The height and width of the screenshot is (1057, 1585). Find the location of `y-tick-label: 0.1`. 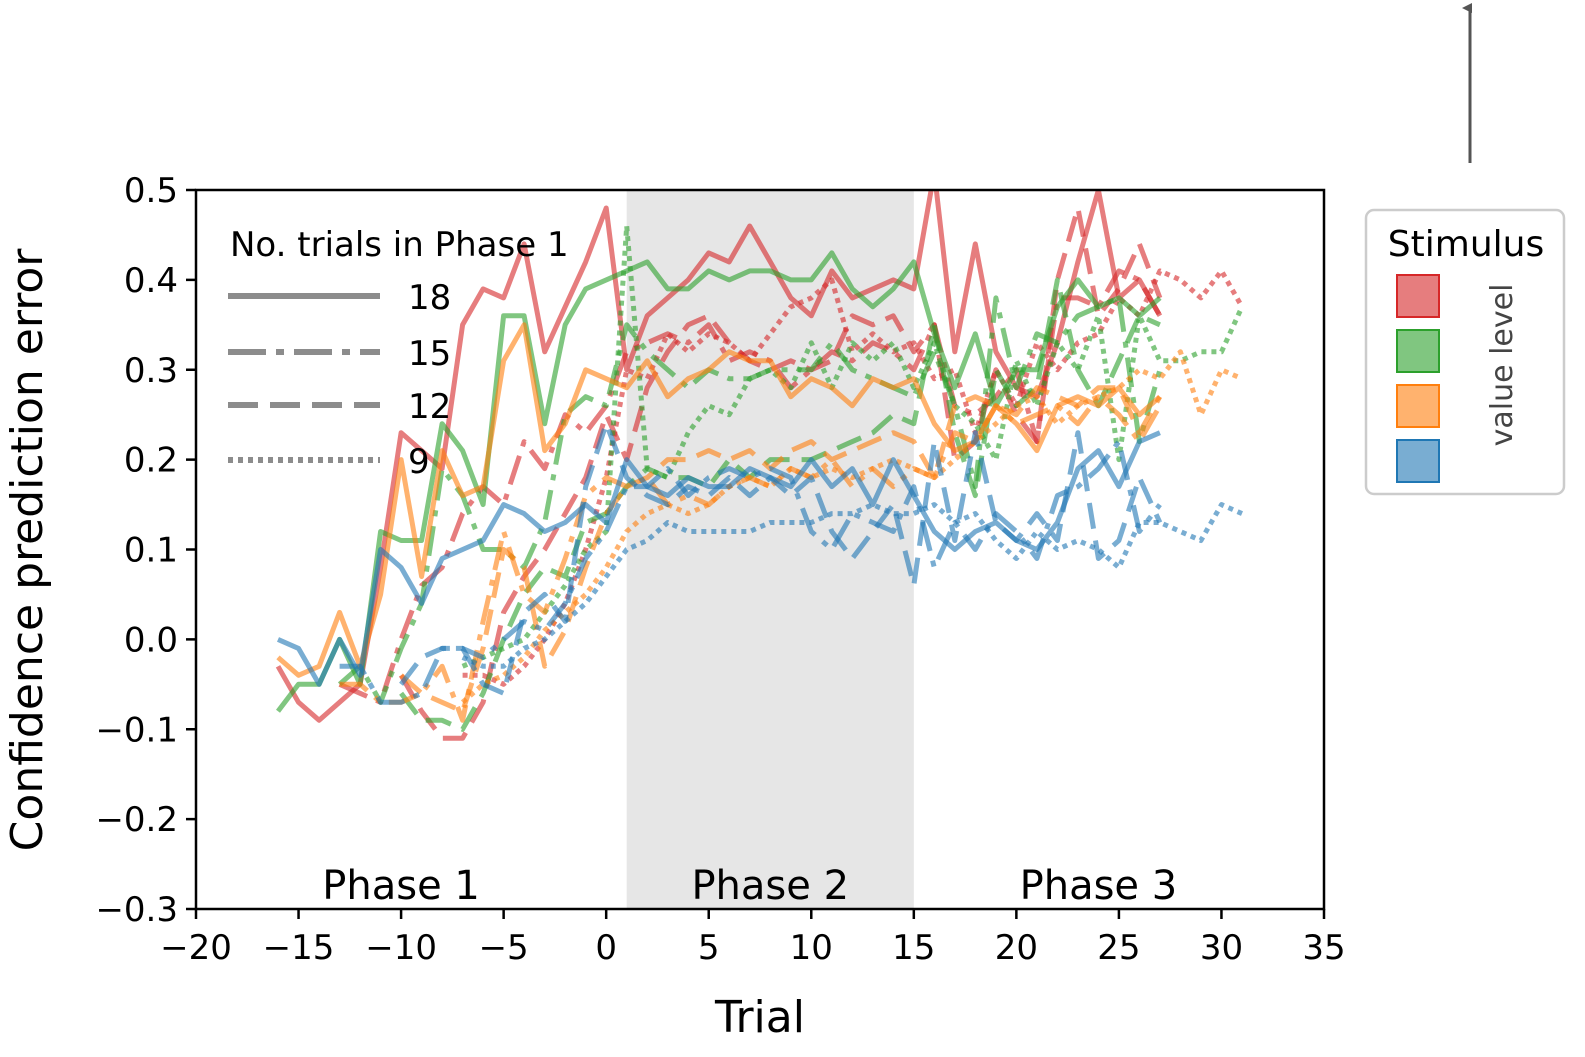

y-tick-label: 0.1 is located at coordinates (151, 551).